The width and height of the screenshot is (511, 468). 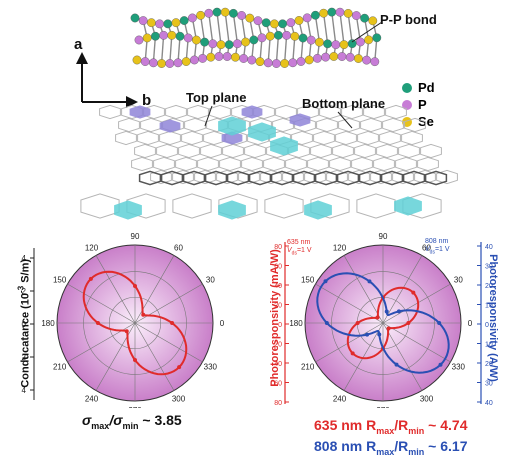 What do you see at coordinates (383, 407) in the screenshot?
I see `angle-label-270: 270` at bounding box center [383, 407].